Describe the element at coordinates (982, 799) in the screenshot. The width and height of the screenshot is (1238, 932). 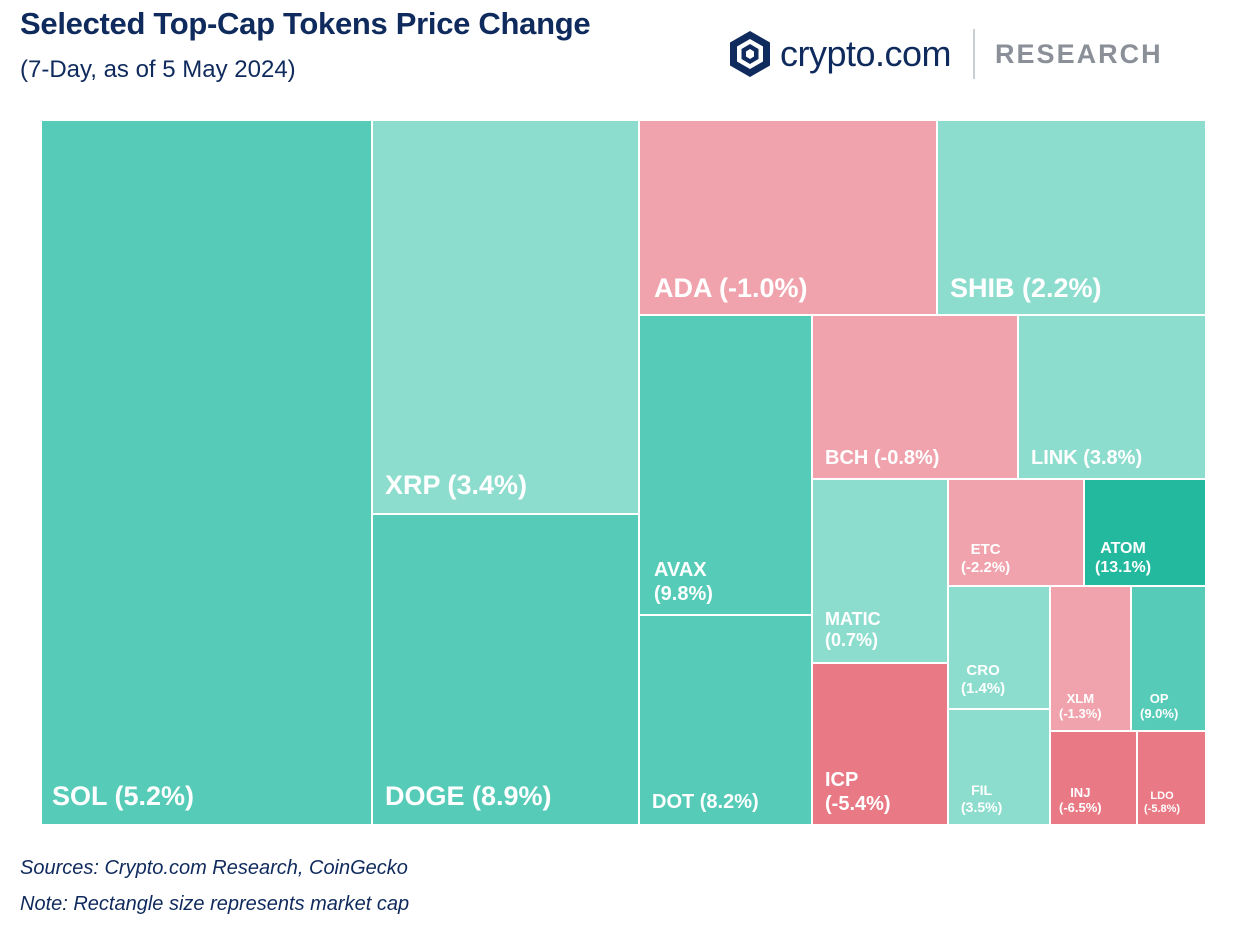
I see `treemap-label-fil: FIL (3.5%)` at that location.